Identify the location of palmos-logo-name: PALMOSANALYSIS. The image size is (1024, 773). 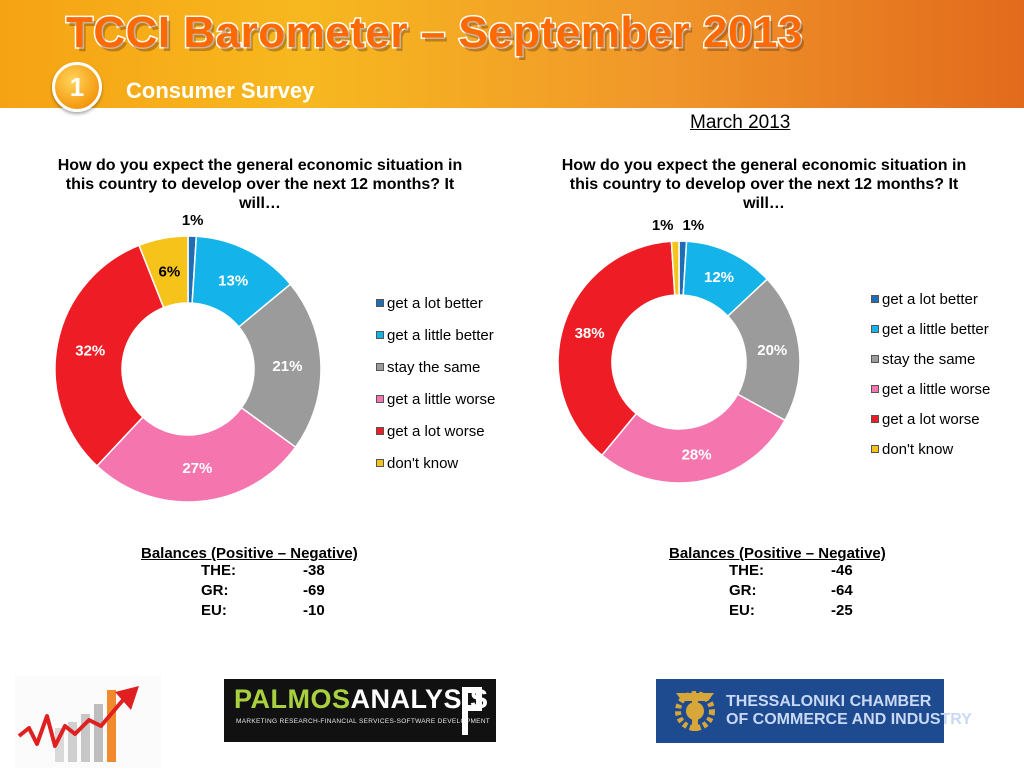
(361, 699).